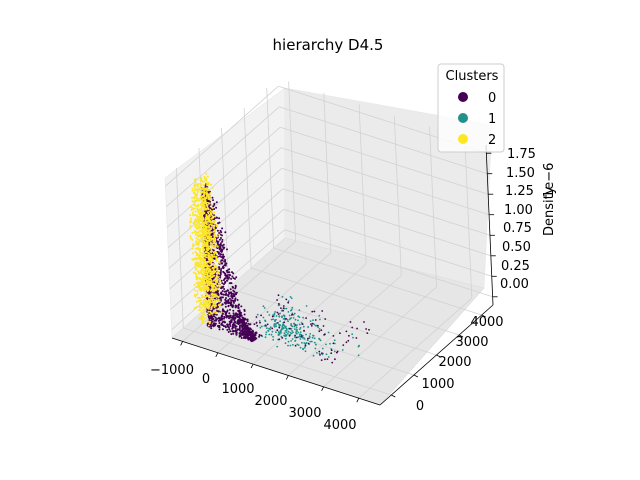 The image size is (640, 480). Describe the element at coordinates (517, 228) in the screenshot. I see `z-tick-label: 0.75` at that location.